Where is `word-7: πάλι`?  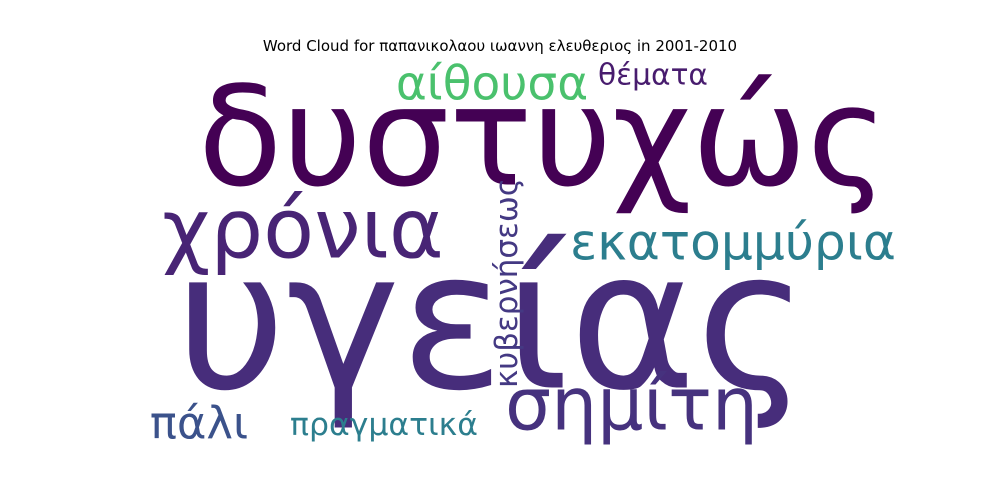 word-7: πάλι is located at coordinates (199, 423).